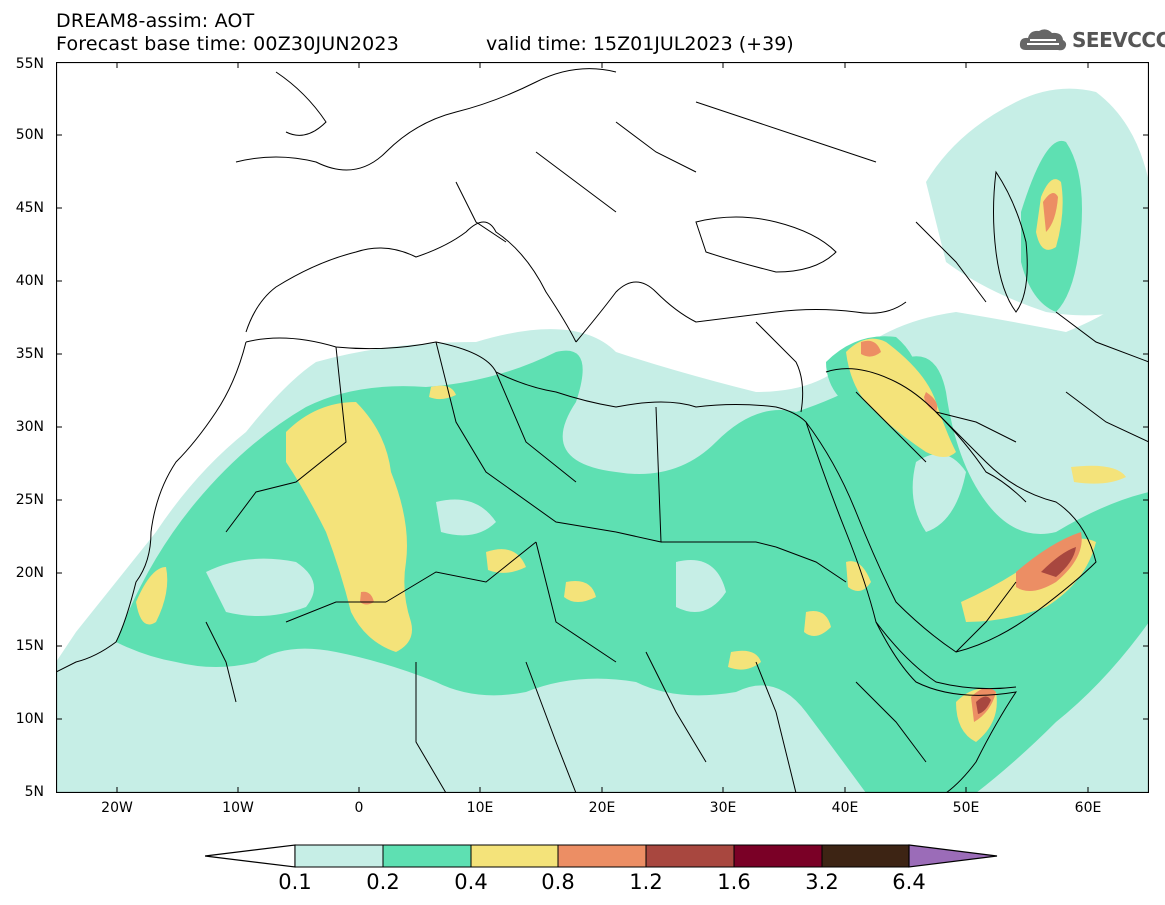 Image resolution: width=1165 pixels, height=905 pixels. What do you see at coordinates (29, 135) in the screenshot?
I see `lat-label: 50N` at bounding box center [29, 135].